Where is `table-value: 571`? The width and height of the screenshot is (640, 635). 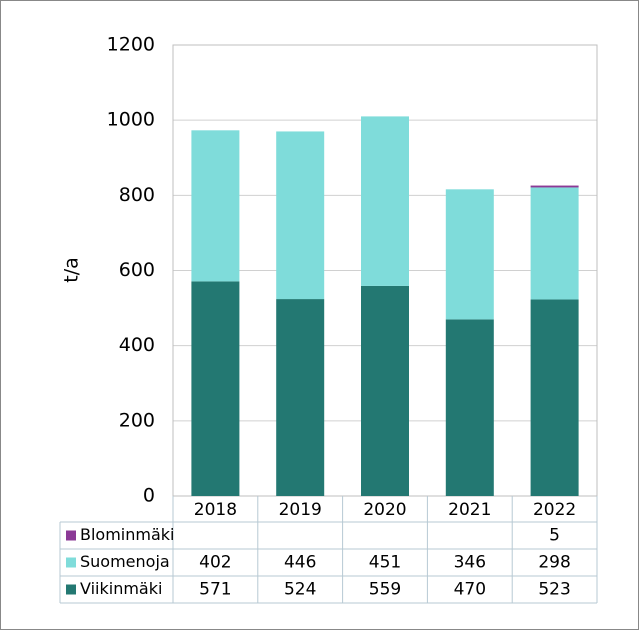
table-value: 571 is located at coordinates (215, 590).